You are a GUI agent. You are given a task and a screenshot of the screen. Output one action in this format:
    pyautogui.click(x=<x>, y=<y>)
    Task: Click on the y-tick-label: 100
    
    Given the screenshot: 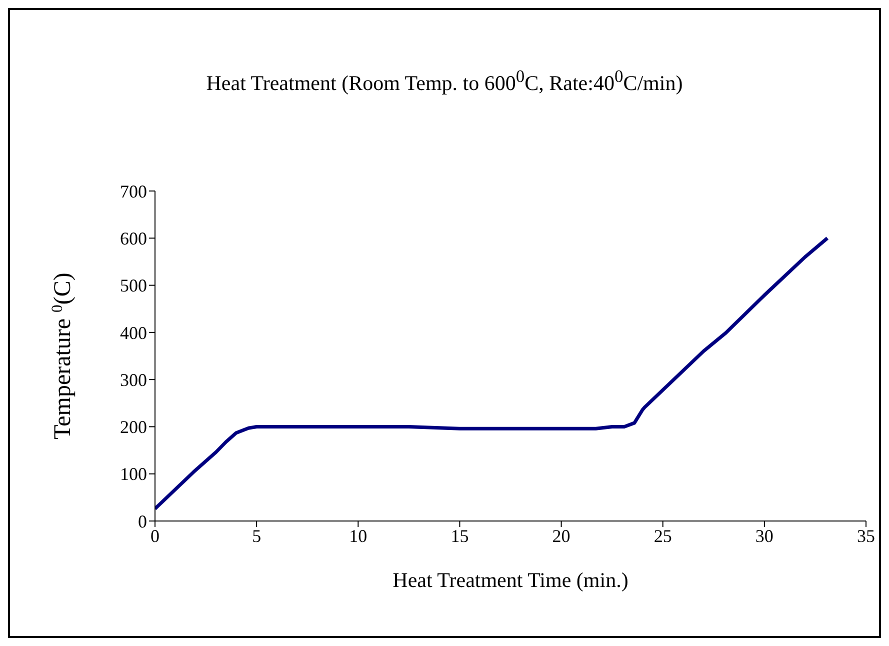 What is the action you would take?
    pyautogui.click(x=133, y=474)
    